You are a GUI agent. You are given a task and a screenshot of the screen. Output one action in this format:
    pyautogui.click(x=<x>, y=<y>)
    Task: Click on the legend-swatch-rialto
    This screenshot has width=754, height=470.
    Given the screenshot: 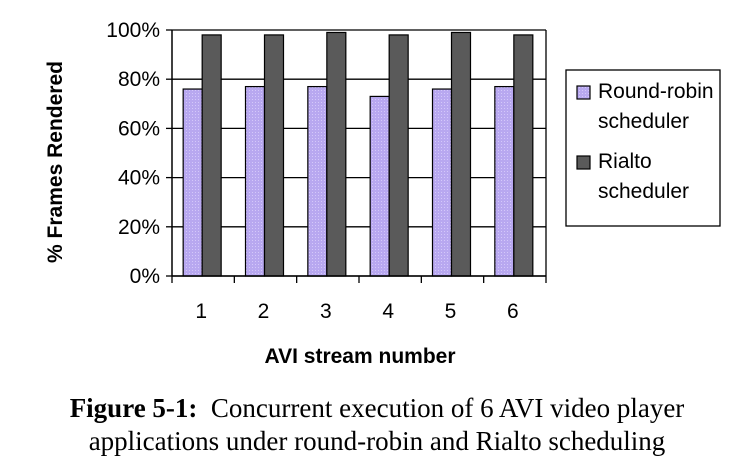 What is the action you would take?
    pyautogui.click(x=583, y=162)
    